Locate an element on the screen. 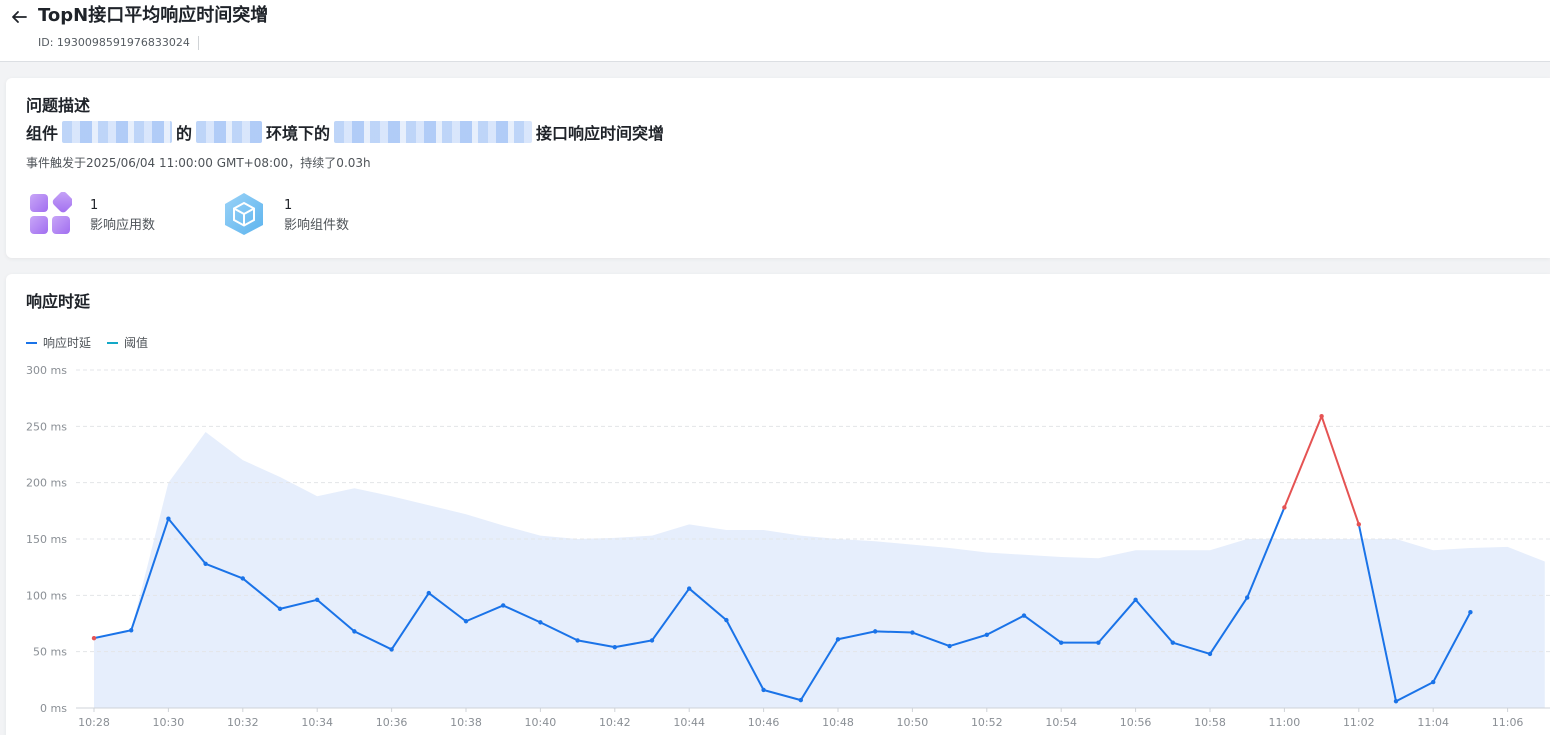  affected-components-stat: 1 影响组件数 is located at coordinates (312, 215).